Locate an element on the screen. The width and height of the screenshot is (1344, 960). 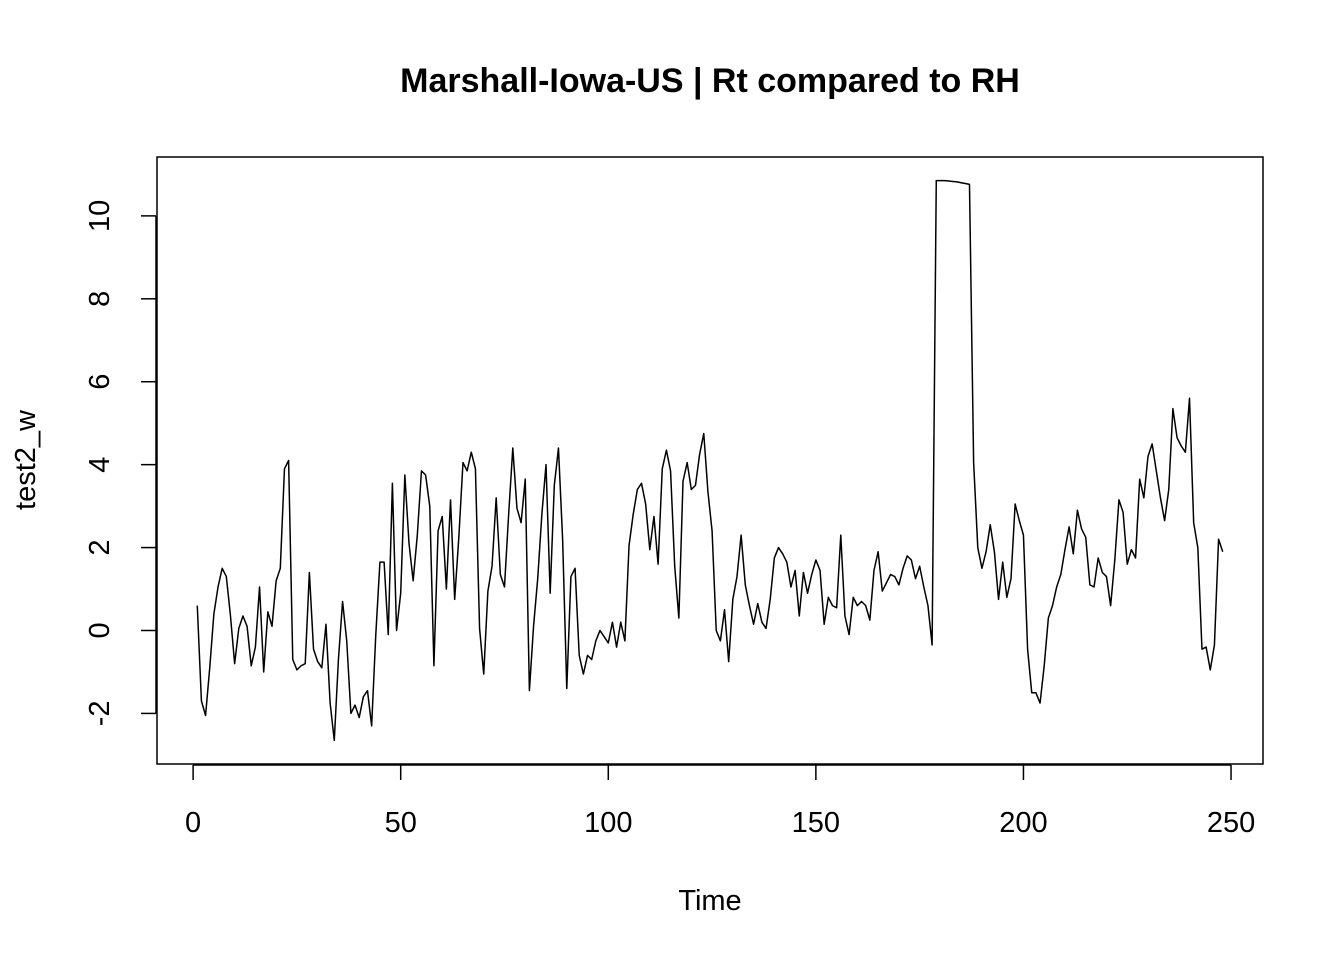
x-axis-label: Time is located at coordinates (709, 901).